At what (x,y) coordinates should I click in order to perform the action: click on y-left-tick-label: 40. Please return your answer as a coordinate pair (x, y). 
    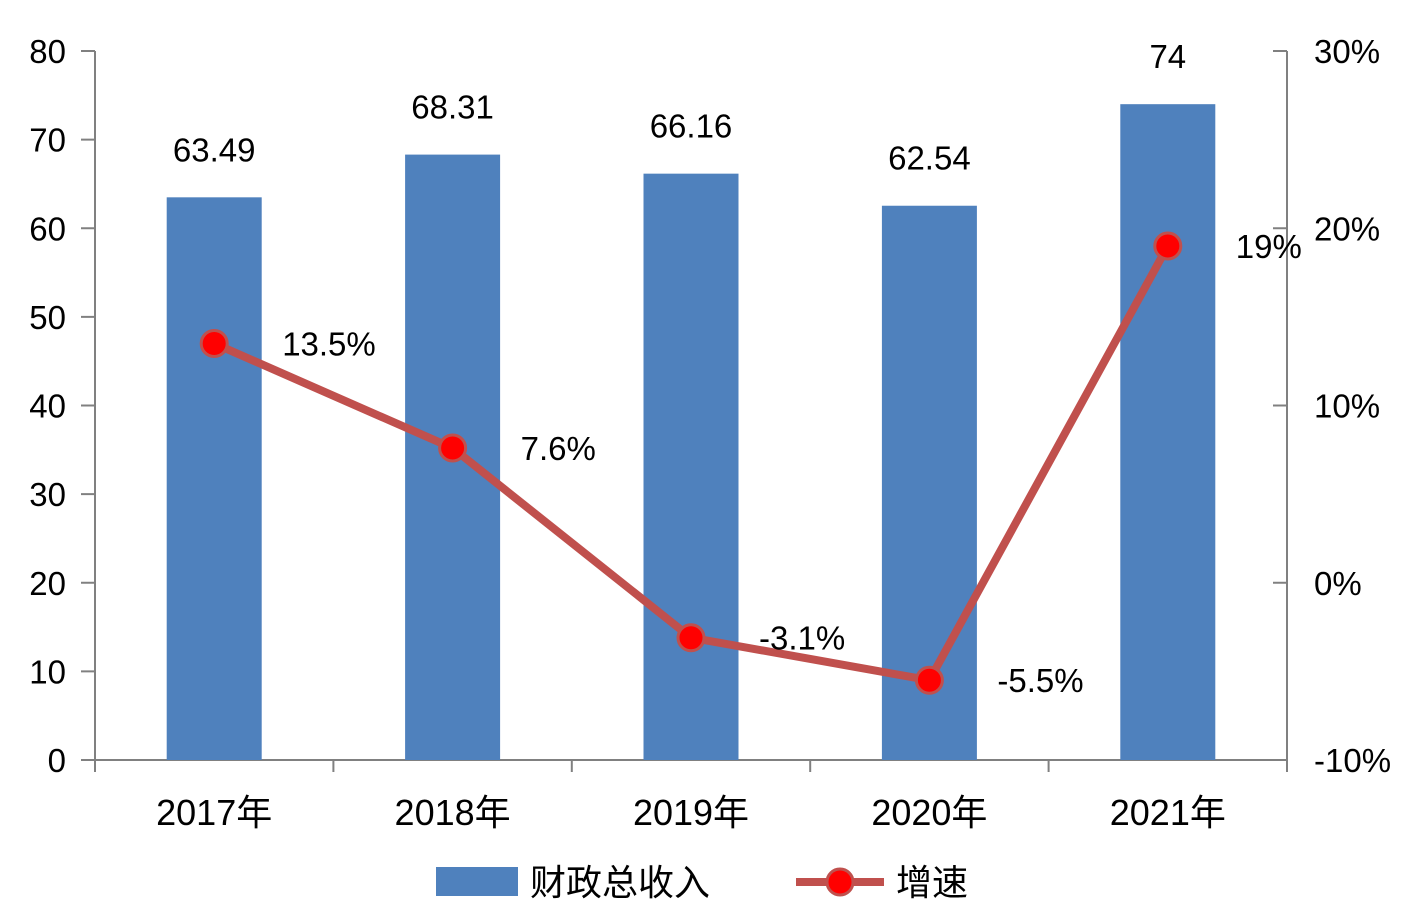
    Looking at the image, I should click on (47, 406).